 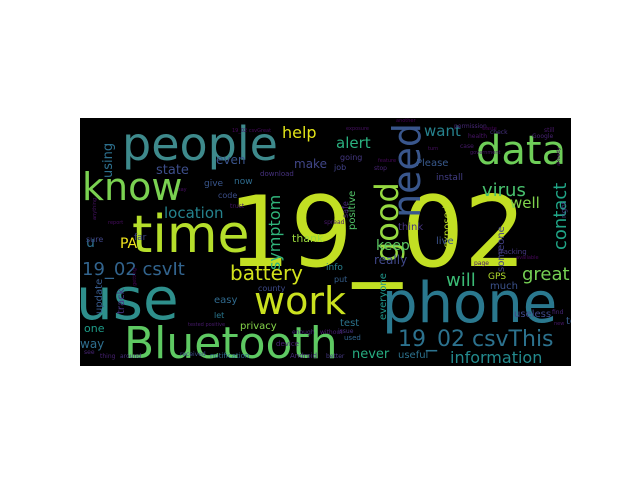 What do you see at coordinates (485, 153) in the screenshot?
I see `word-government: government` at bounding box center [485, 153].